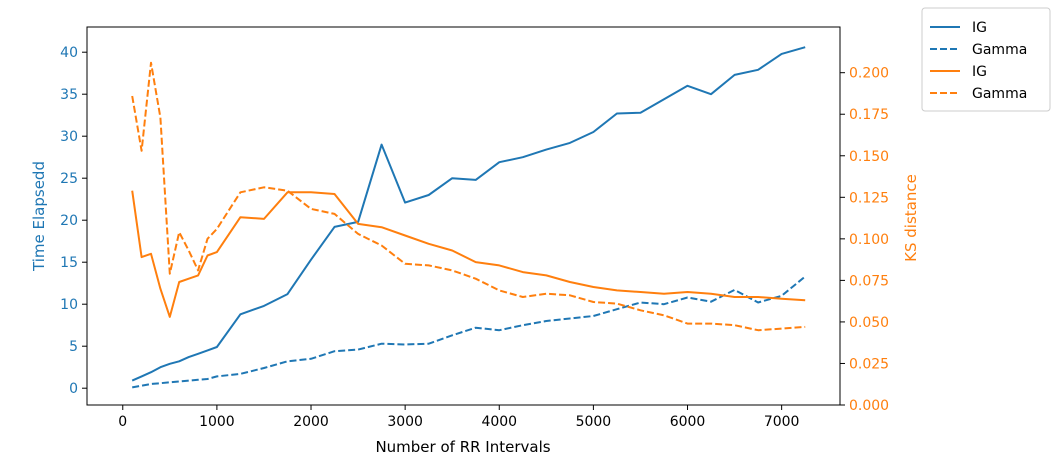 The width and height of the screenshot is (1057, 466). Describe the element at coordinates (869, 281) in the screenshot. I see `right-y-tick-label: 0.075` at that location.